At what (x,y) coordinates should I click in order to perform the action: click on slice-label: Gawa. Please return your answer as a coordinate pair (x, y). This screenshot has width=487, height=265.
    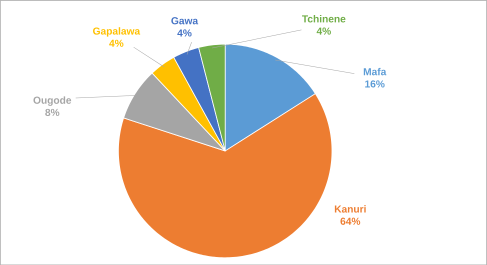
    Looking at the image, I should click on (184, 20).